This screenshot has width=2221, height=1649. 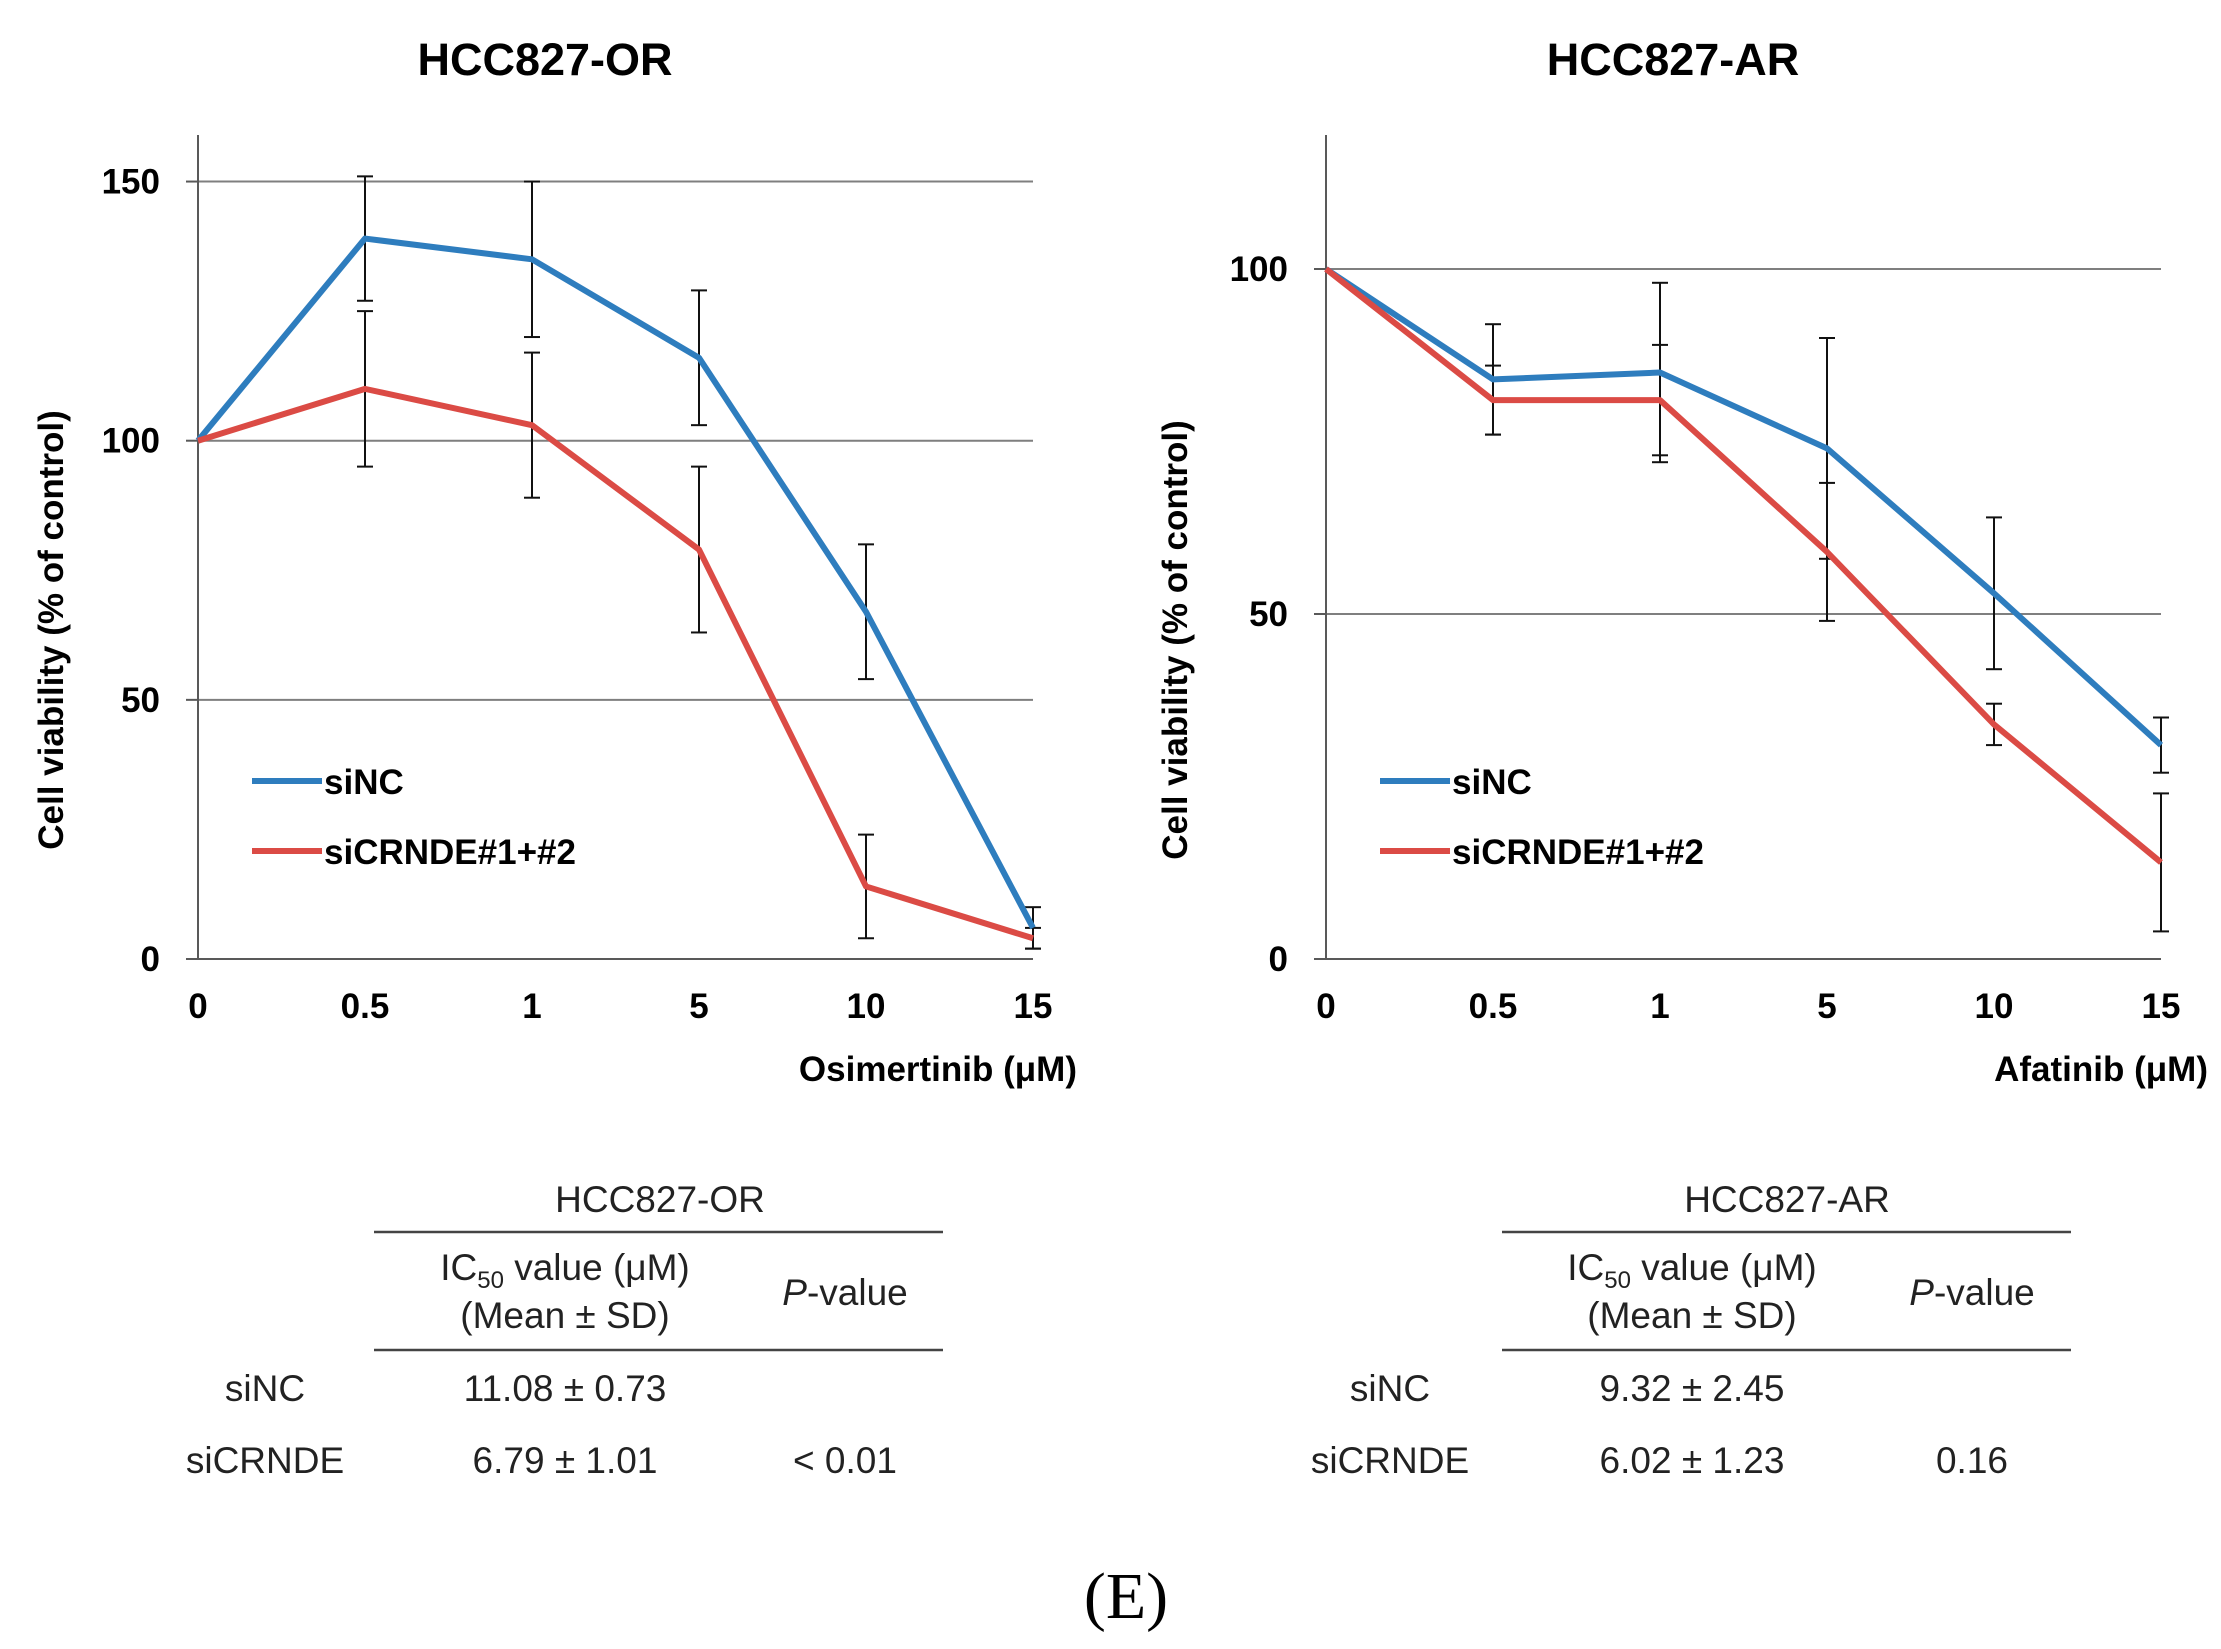 What do you see at coordinates (1744, 507) in the screenshot?
I see `series-line-sinc` at bounding box center [1744, 507].